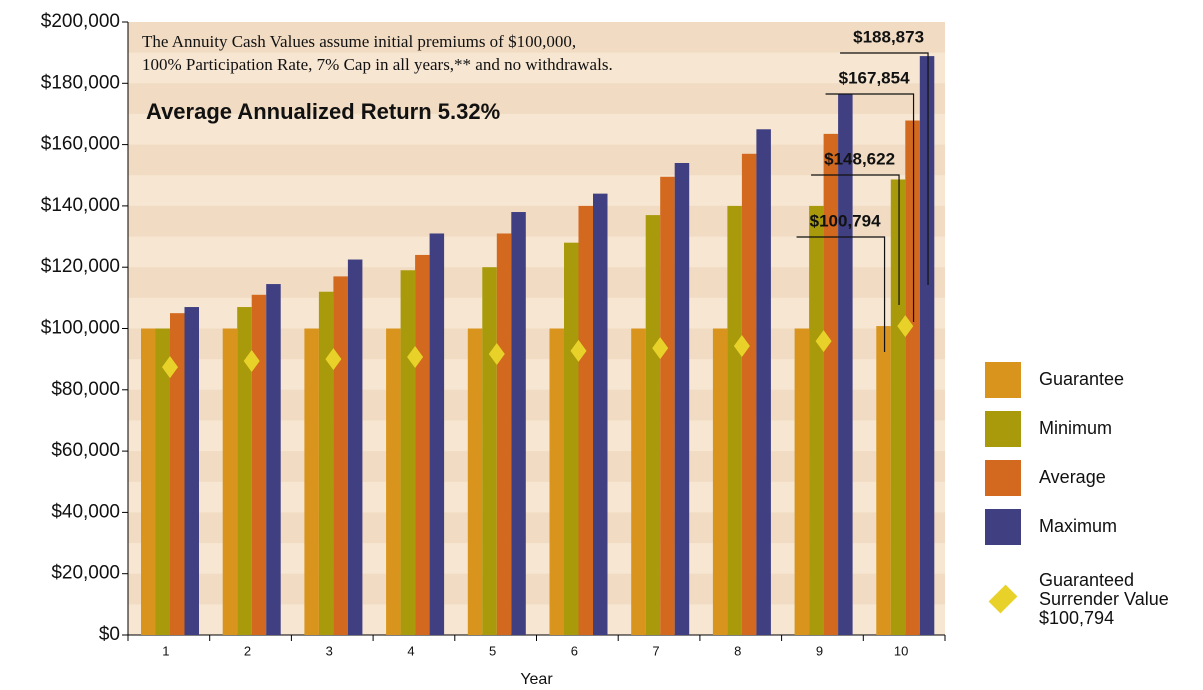 The height and width of the screenshot is (690, 1203). Describe the element at coordinates (737, 650) in the screenshot. I see `x-tick-label: 8` at that location.